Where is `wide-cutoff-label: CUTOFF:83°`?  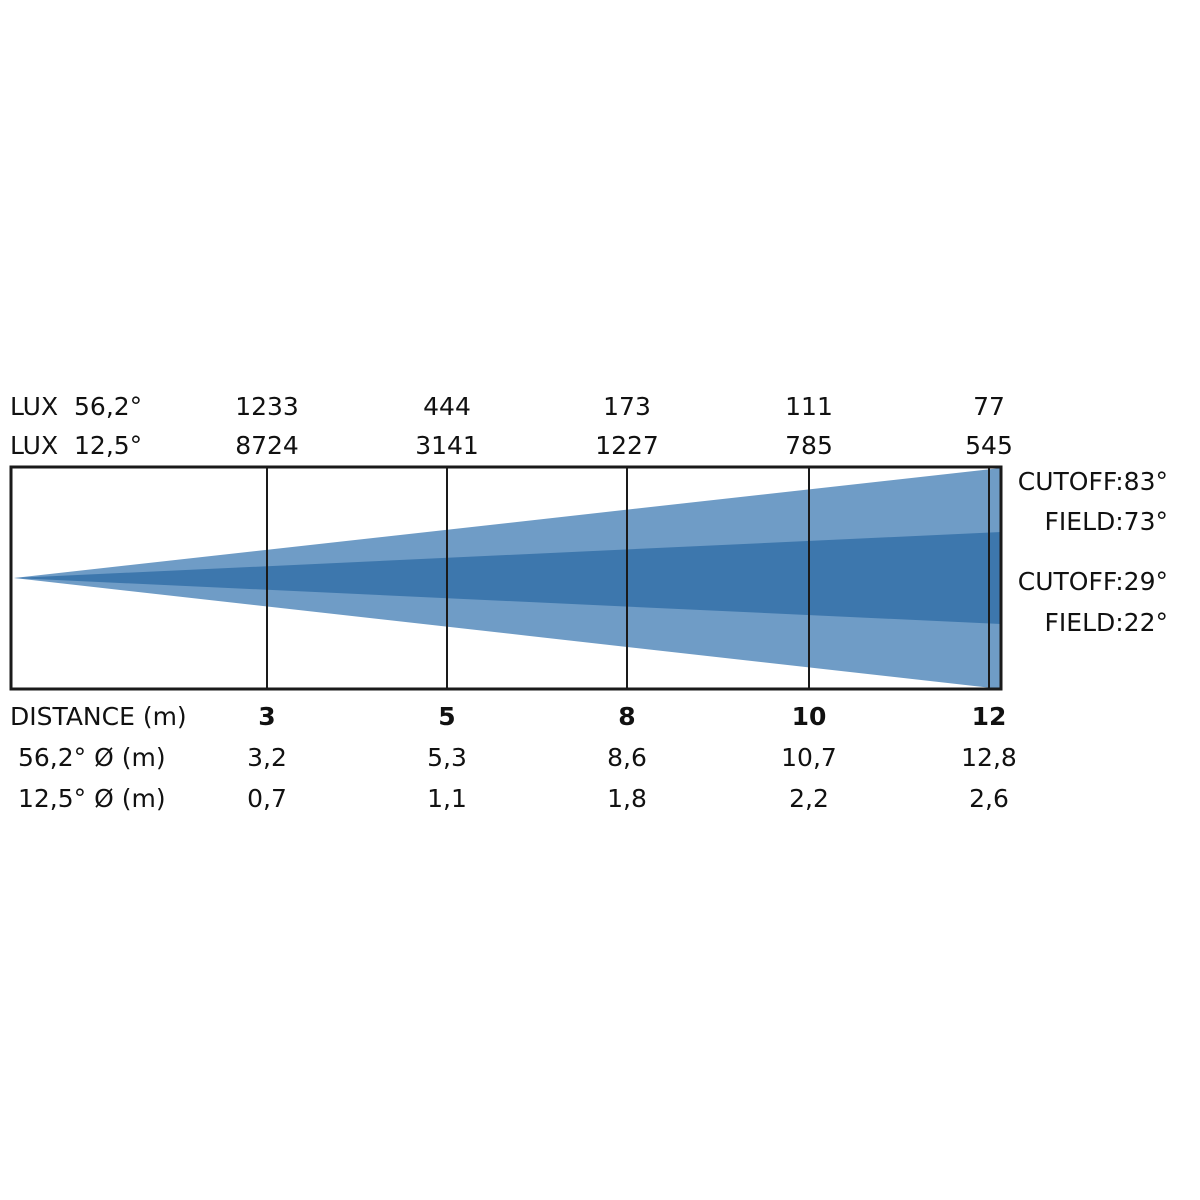 wide-cutoff-label: CUTOFF:83° is located at coordinates (1093, 481).